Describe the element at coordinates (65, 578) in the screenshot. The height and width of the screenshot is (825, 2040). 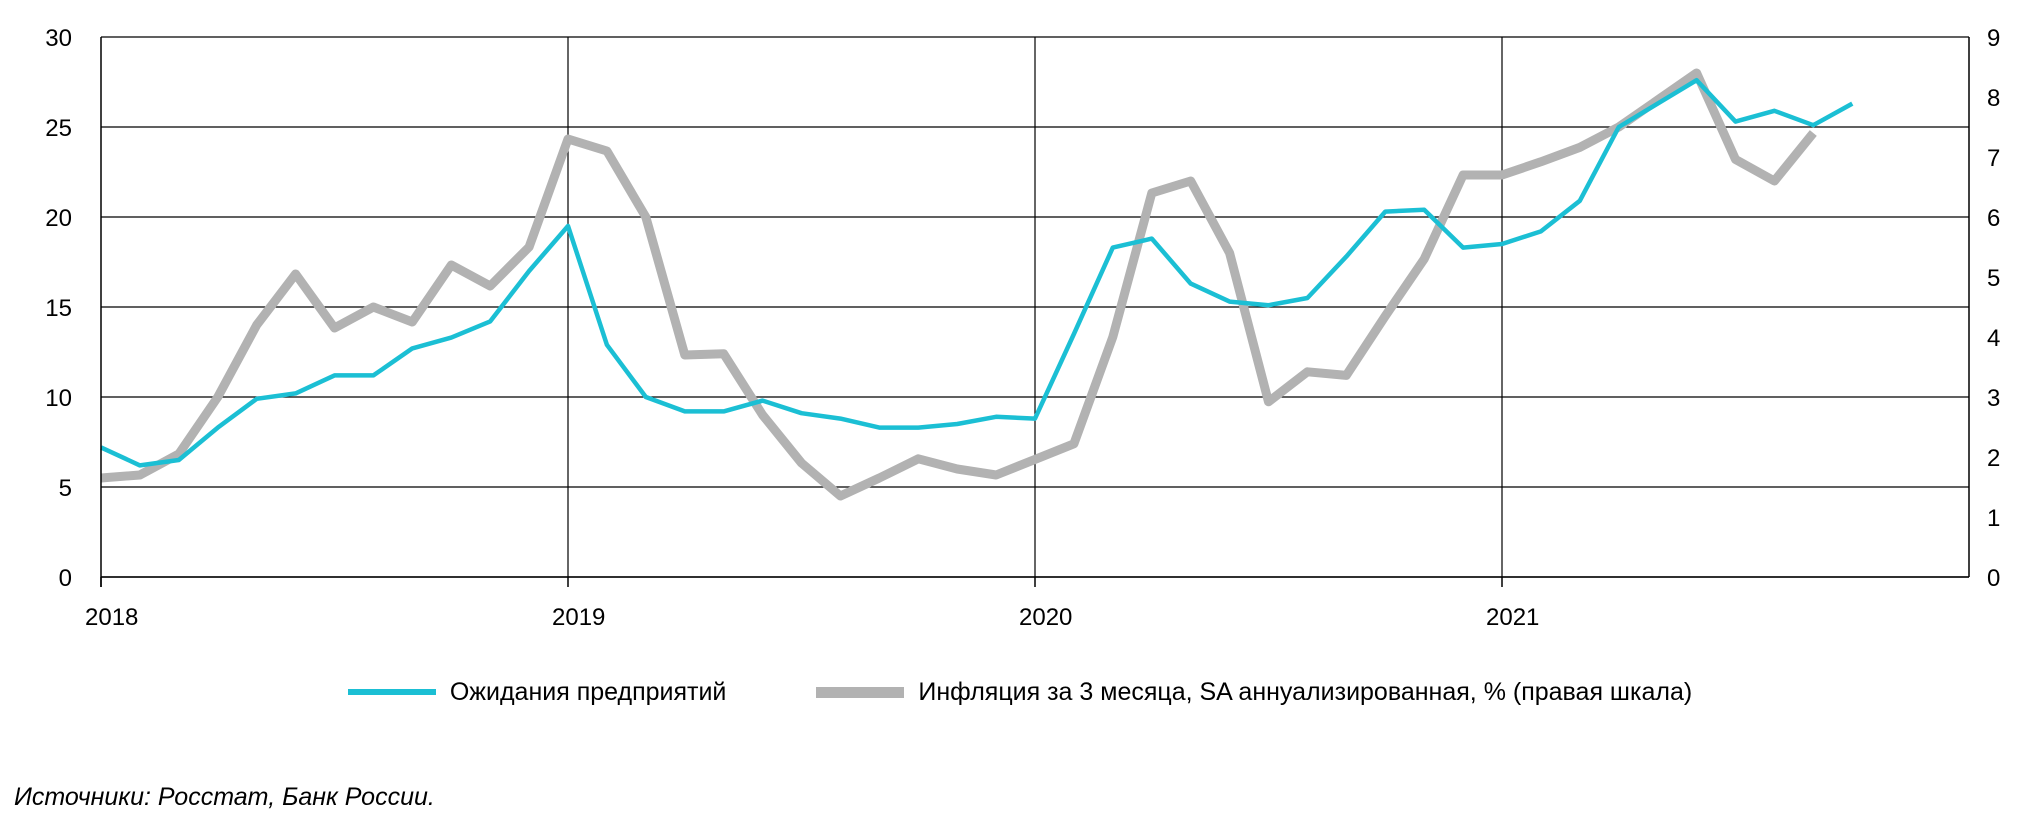
I see `y-left-tick-label-0: 0` at that location.